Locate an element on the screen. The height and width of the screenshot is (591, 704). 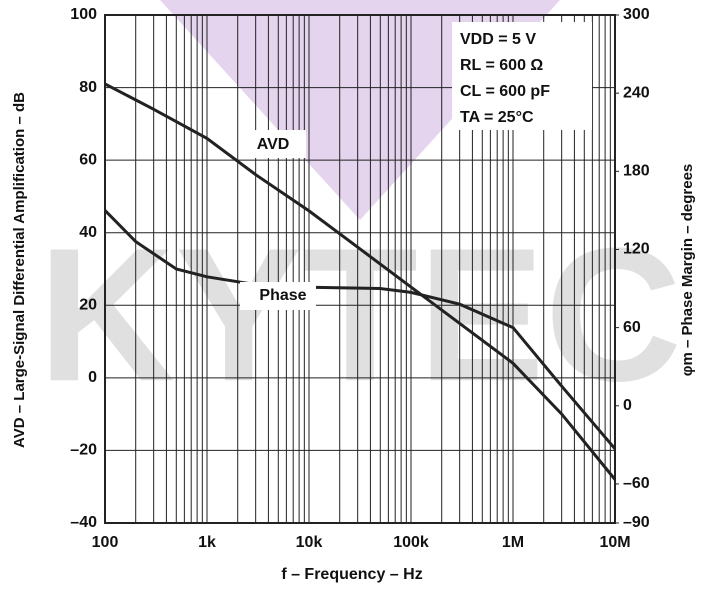
y-tick-label: 40 is located at coordinates (88, 232).